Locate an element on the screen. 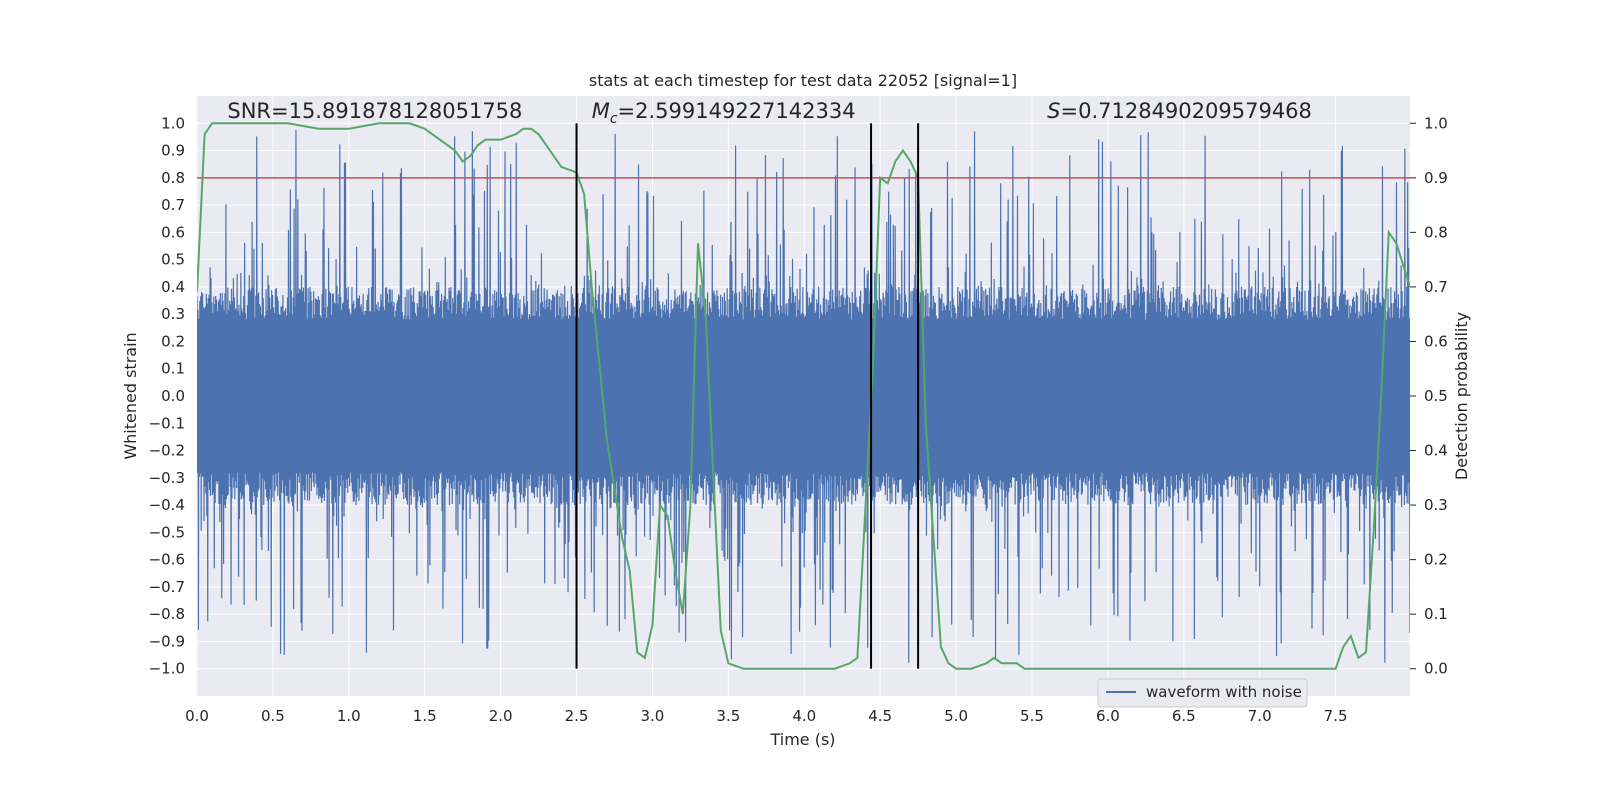 This screenshot has height=804, width=1600. x-tick-label: 4.5 is located at coordinates (880, 716).